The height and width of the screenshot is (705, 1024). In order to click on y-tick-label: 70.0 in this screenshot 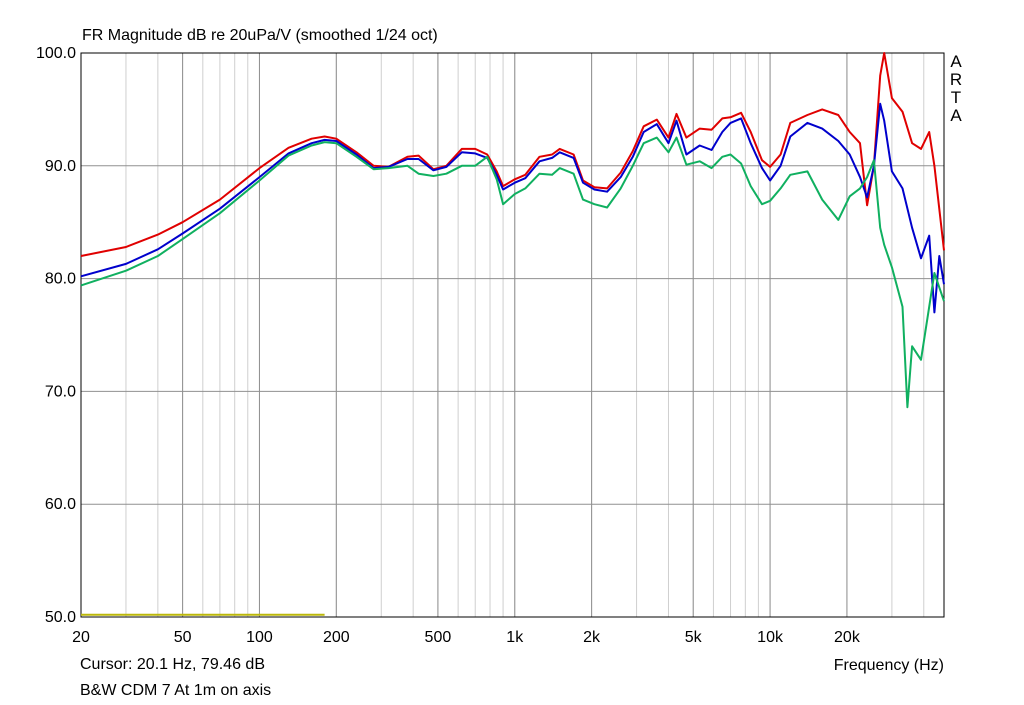, I will do `click(60, 391)`.